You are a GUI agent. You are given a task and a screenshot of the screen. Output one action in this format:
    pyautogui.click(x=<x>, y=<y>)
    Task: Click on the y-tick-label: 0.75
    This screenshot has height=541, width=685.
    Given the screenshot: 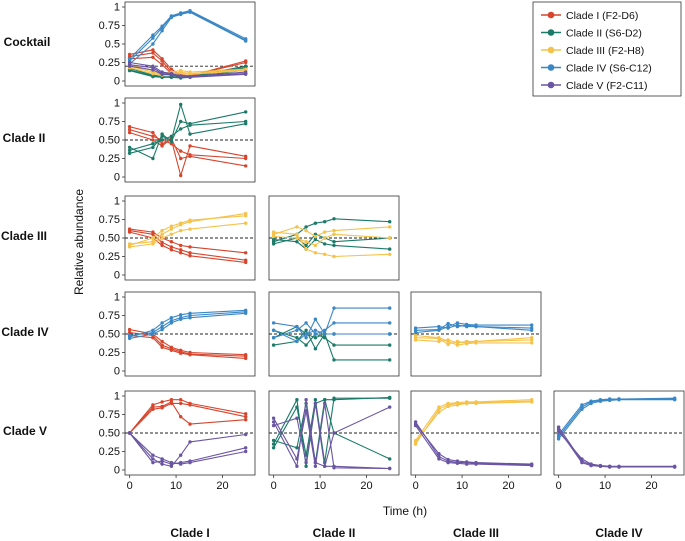 What is the action you would take?
    pyautogui.click(x=109, y=122)
    